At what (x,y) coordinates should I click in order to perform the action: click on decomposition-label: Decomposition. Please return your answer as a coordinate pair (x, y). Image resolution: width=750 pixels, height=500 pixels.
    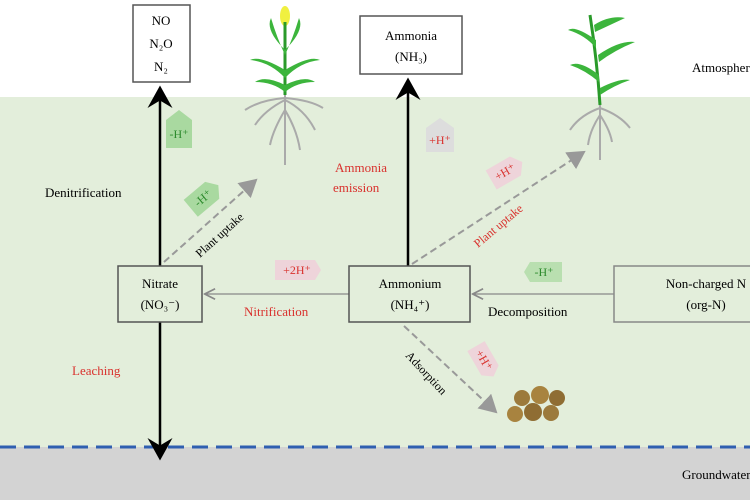
    Looking at the image, I should click on (528, 311).